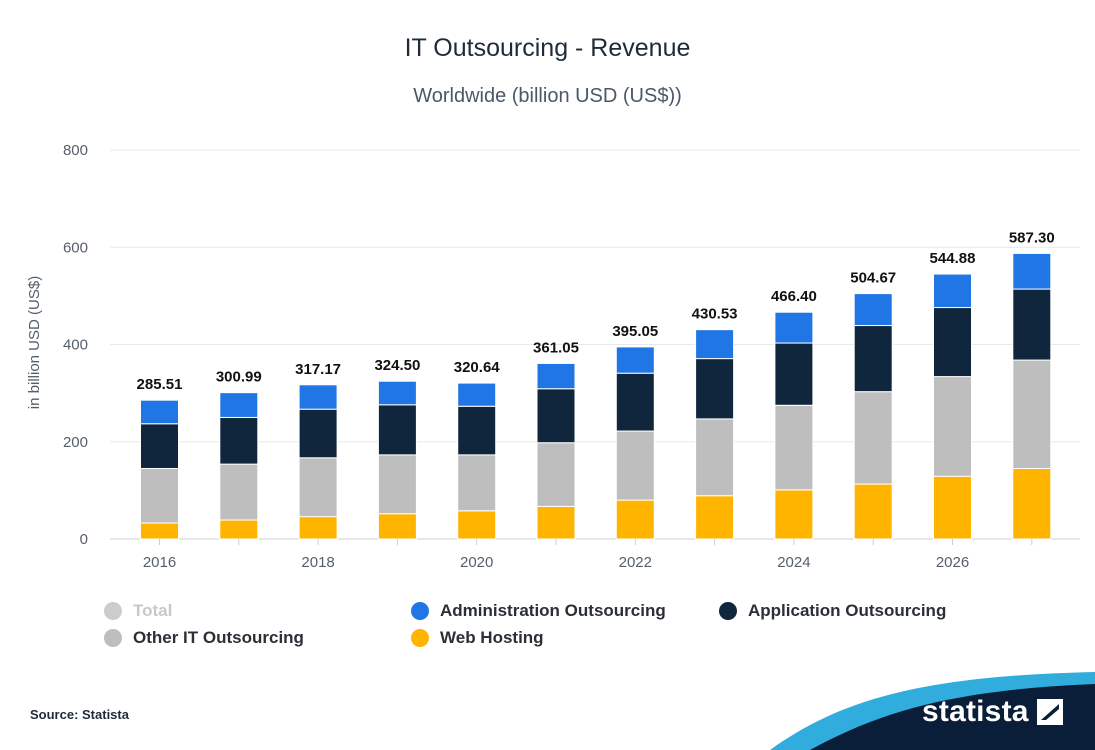 The width and height of the screenshot is (1095, 750). Describe the element at coordinates (1032, 237) in the screenshot. I see `total-data-label: 587.30` at that location.